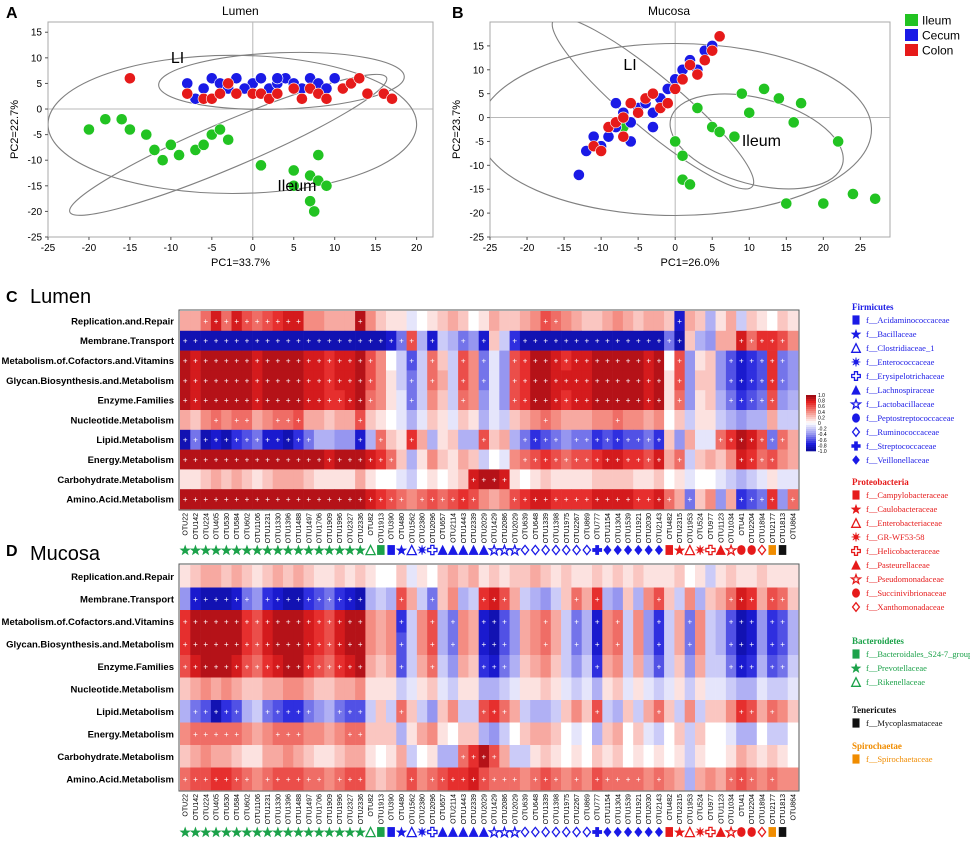 Image resolution: width=970 pixels, height=844 pixels. I want to click on diamond-marker, so click(556, 550).